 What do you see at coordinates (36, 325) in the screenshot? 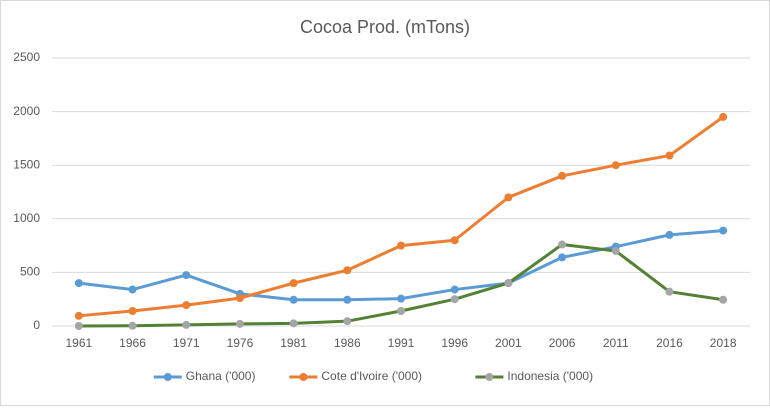
I see `y-tick-label: 0` at bounding box center [36, 325].